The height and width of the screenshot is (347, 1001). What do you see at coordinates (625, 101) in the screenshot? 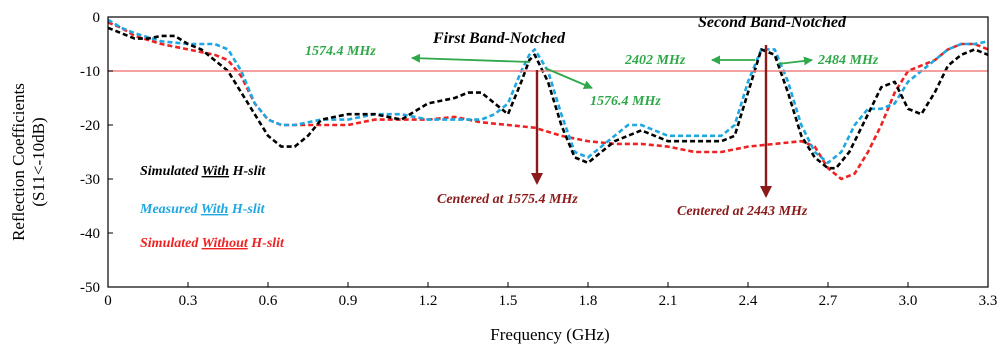
I see `first-band-upper-frequency-label: 1576.4 MHz` at bounding box center [625, 101].